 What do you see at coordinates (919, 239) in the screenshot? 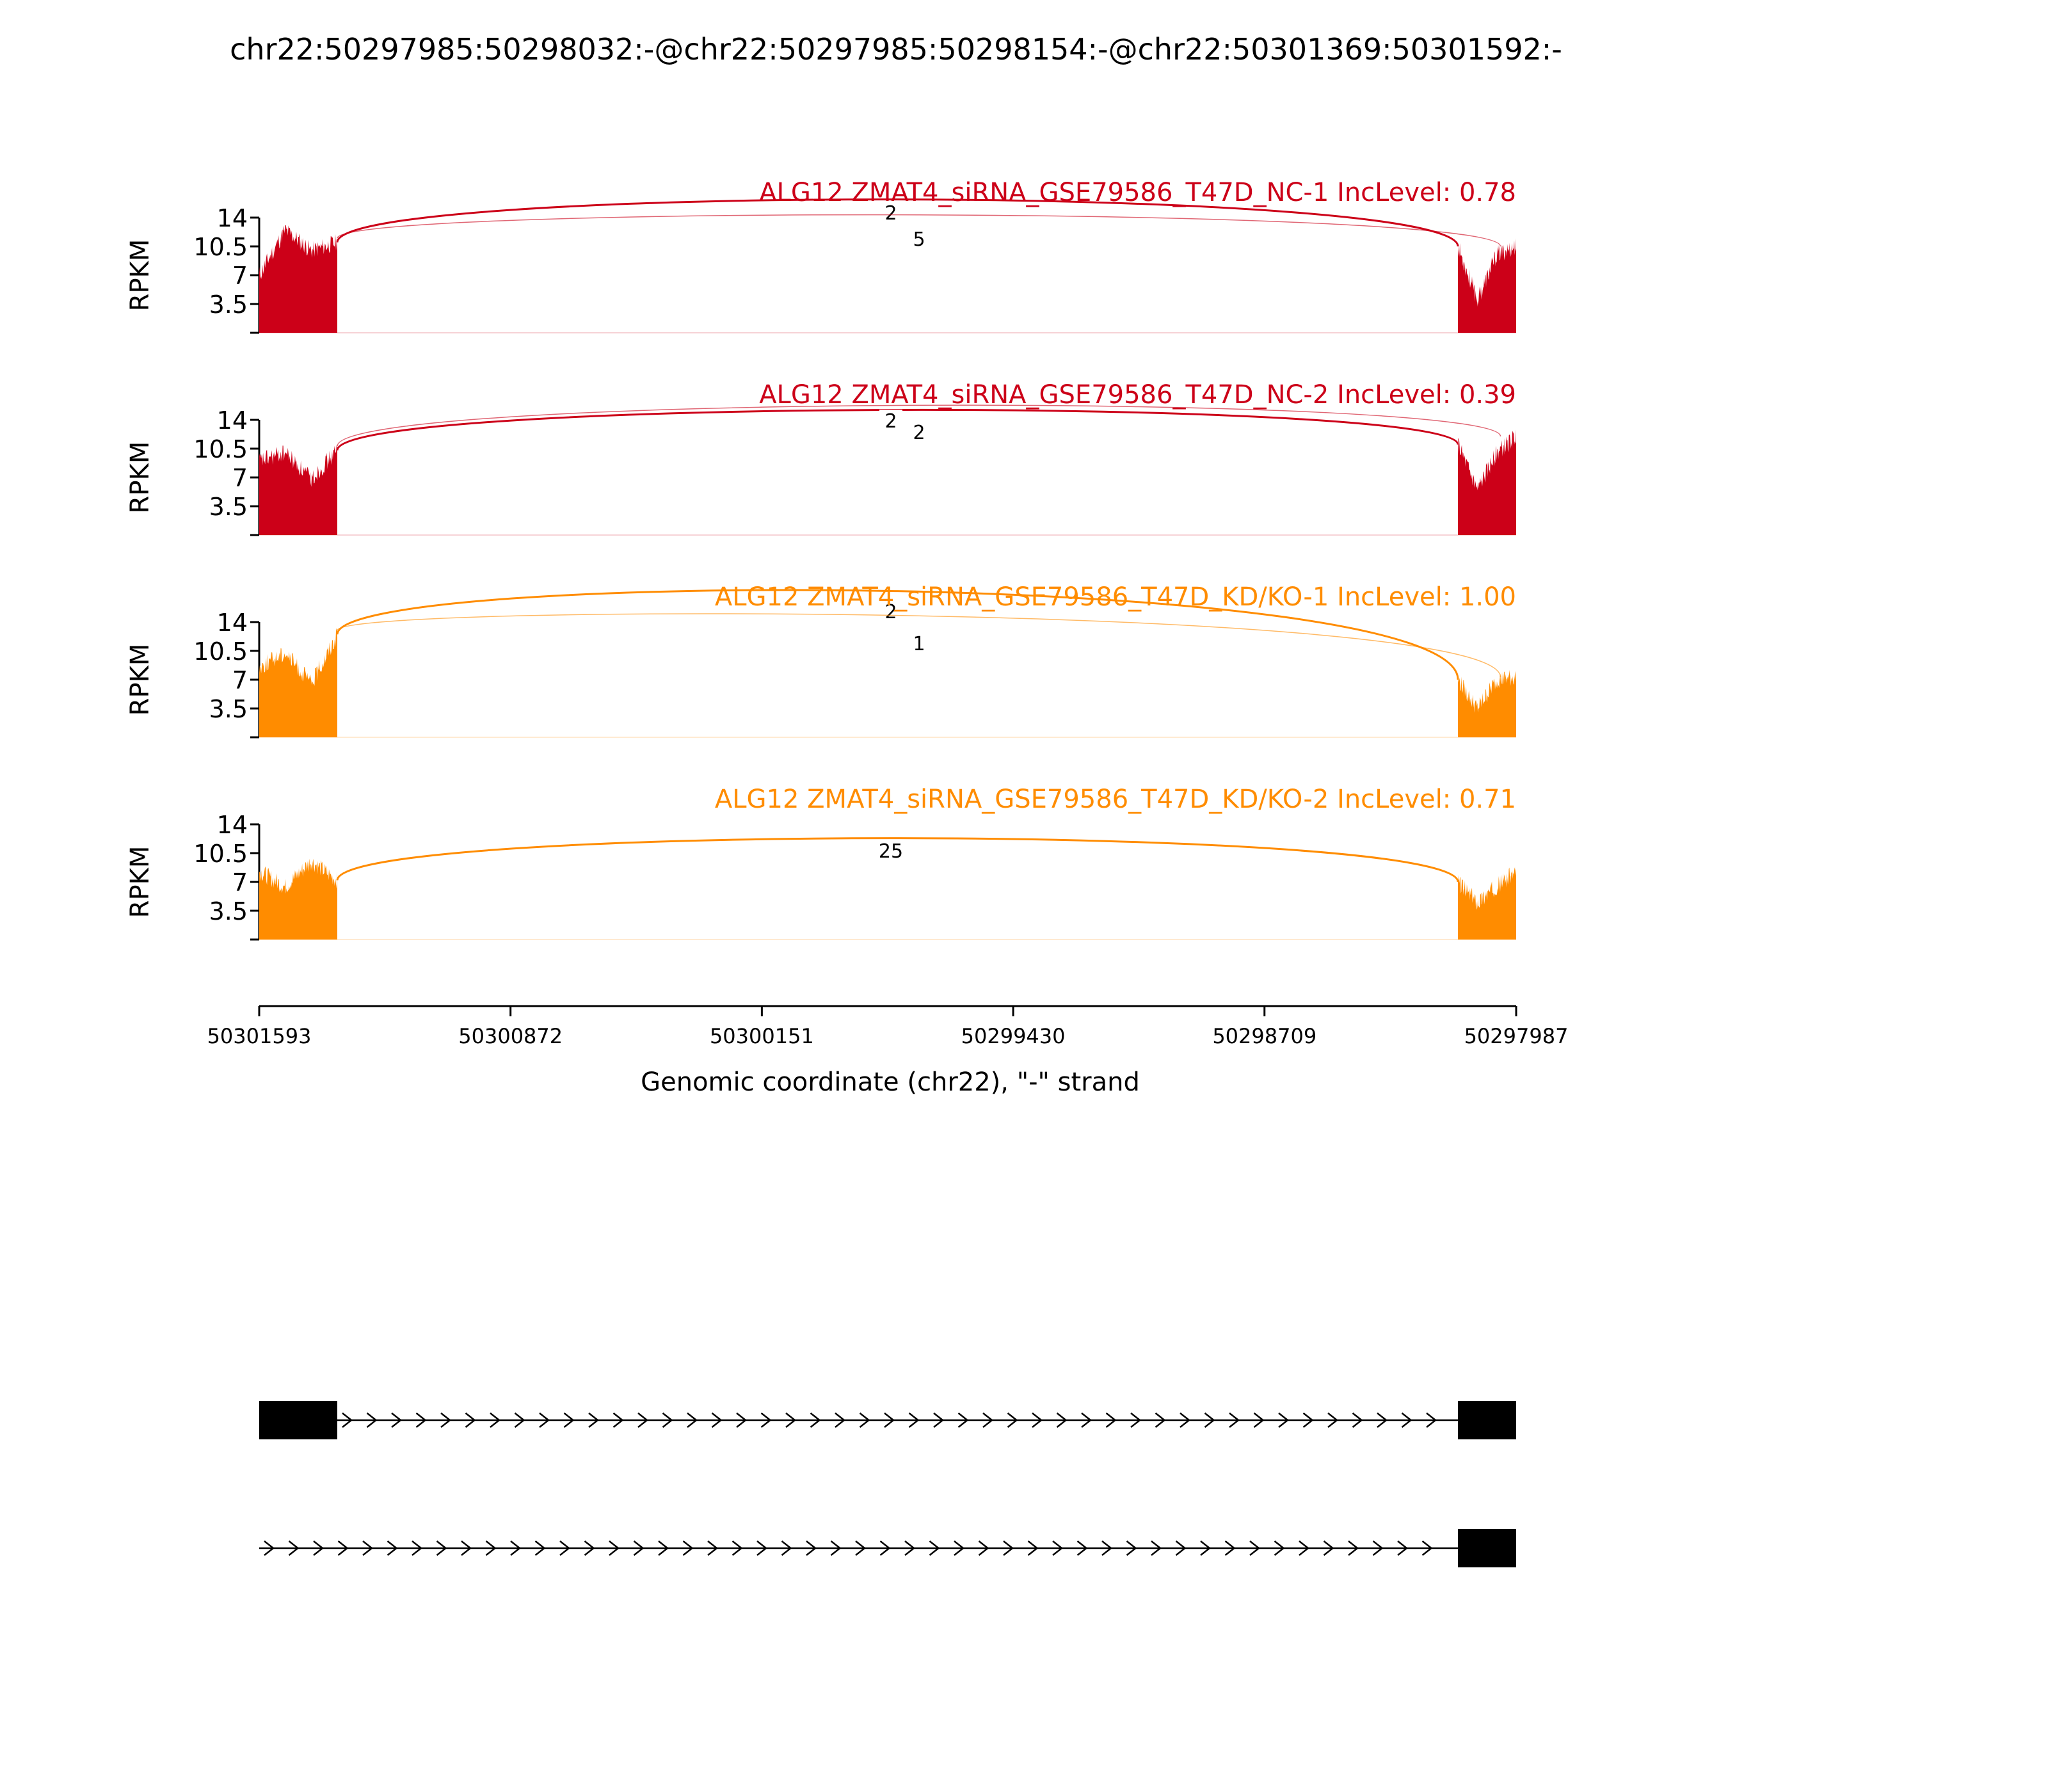
I see `junction-label: 5` at bounding box center [919, 239].